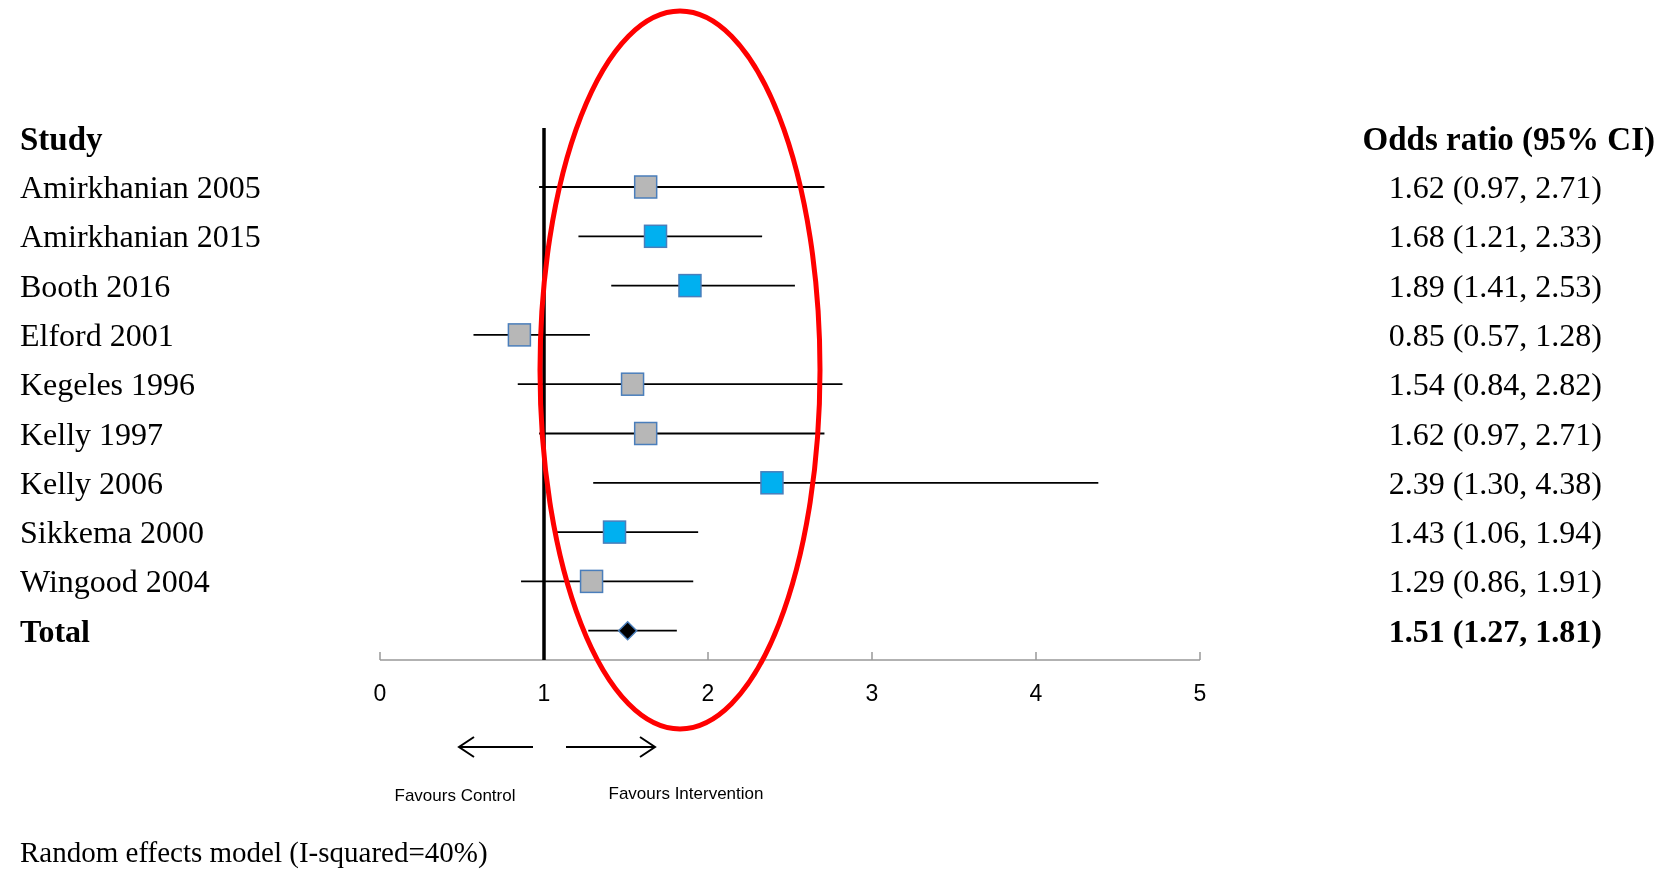 The width and height of the screenshot is (1663, 880). What do you see at coordinates (1495, 482) in the screenshot?
I see `text: 2.39 (1.30, 4.38)` at bounding box center [1495, 482].